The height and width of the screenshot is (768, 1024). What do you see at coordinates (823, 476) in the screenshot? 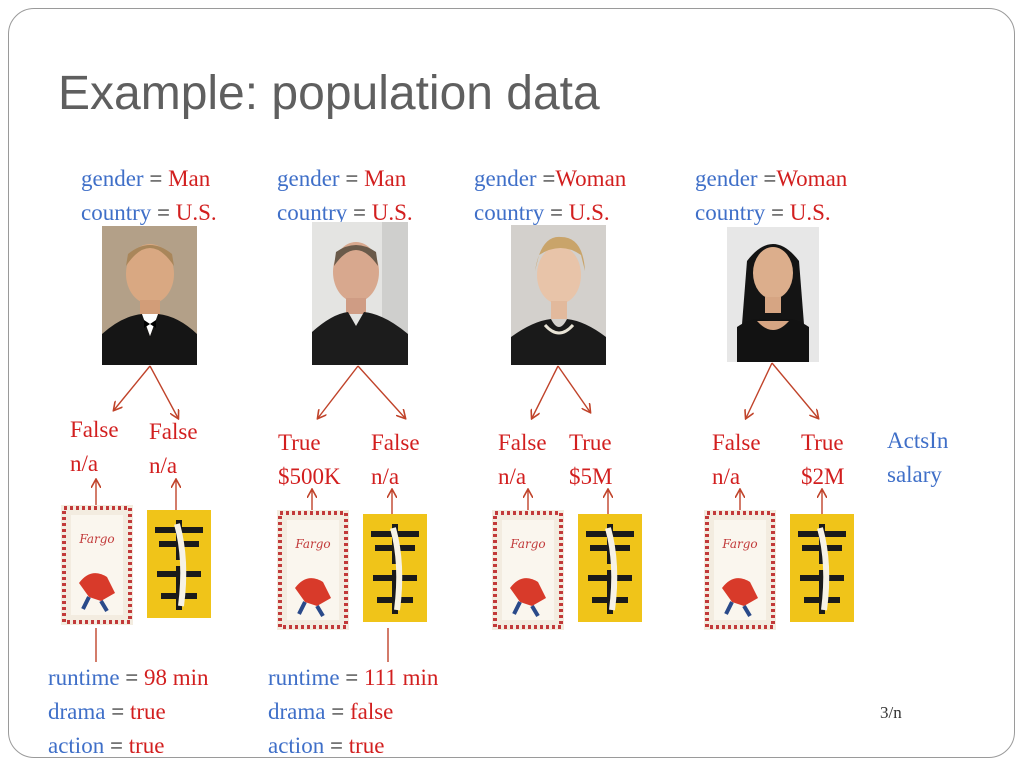
I see `edge-salary-8: $2M` at bounding box center [823, 476].